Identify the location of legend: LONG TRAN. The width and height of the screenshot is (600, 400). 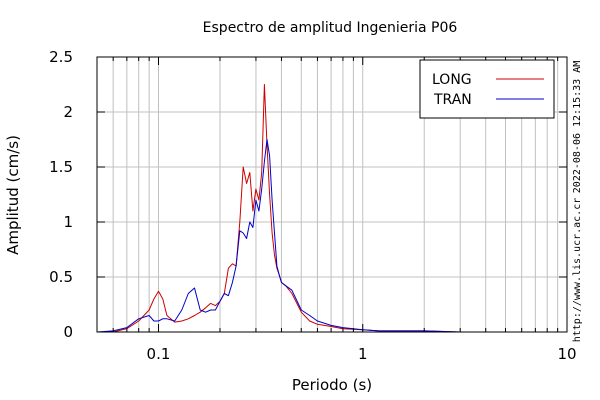
(487, 89).